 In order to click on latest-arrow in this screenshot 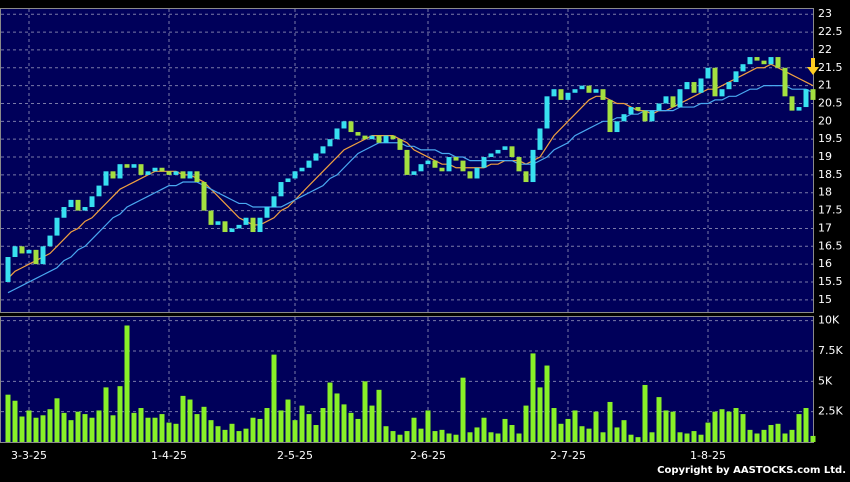, I will do `click(813, 66)`.